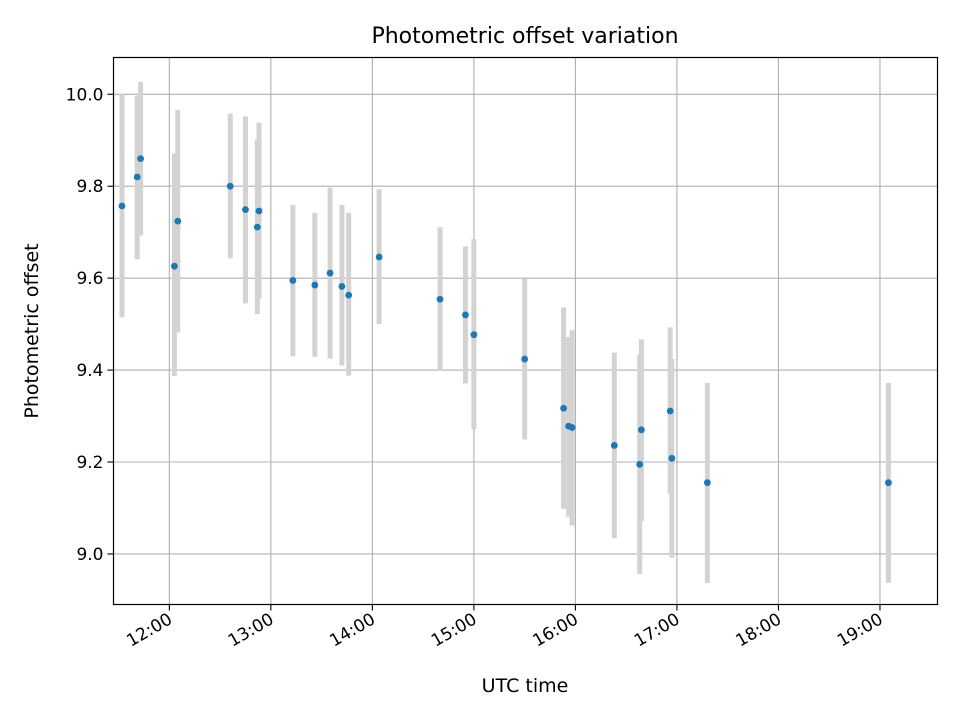  Describe the element at coordinates (525, 686) in the screenshot. I see `x-axis-label: UTC time` at that location.